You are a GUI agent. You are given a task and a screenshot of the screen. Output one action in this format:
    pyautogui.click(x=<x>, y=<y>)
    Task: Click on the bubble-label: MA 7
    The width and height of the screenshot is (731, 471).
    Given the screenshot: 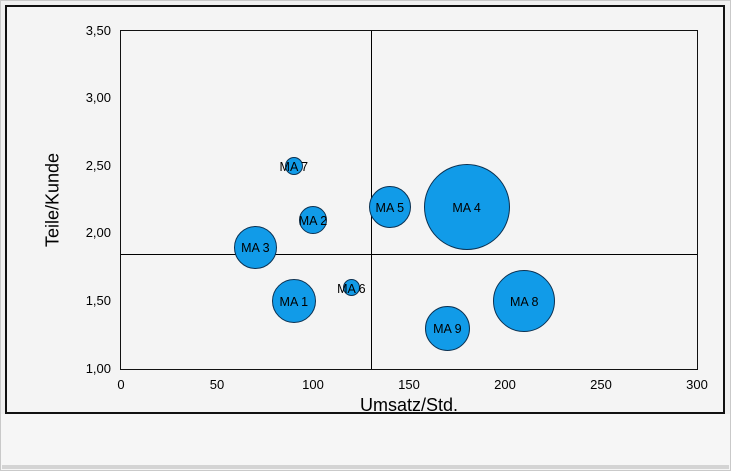 What is the action you would take?
    pyautogui.click(x=294, y=167)
    